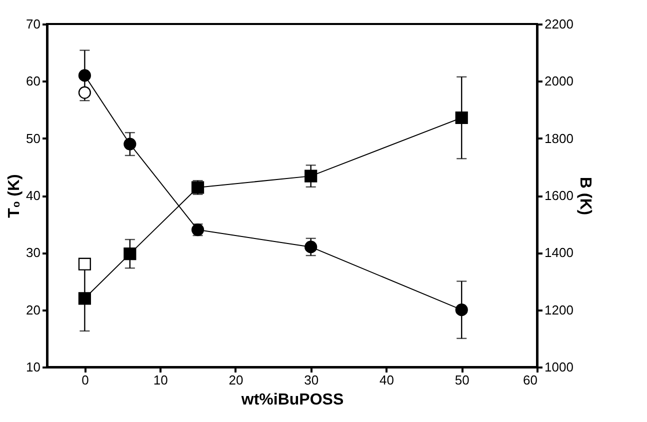  Describe the element at coordinates (559, 252) in the screenshot. I see `y2-tick-label: 1400` at that location.